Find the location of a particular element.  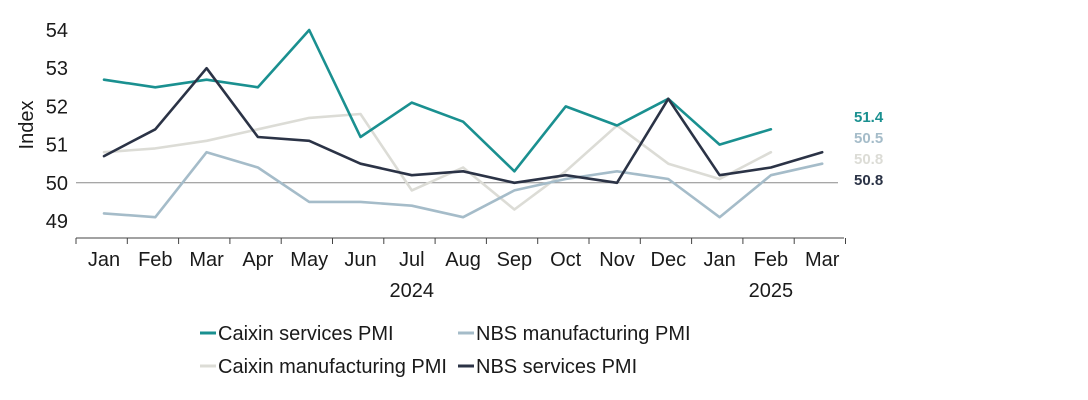

y-axis-title: Index is located at coordinates (27, 125).